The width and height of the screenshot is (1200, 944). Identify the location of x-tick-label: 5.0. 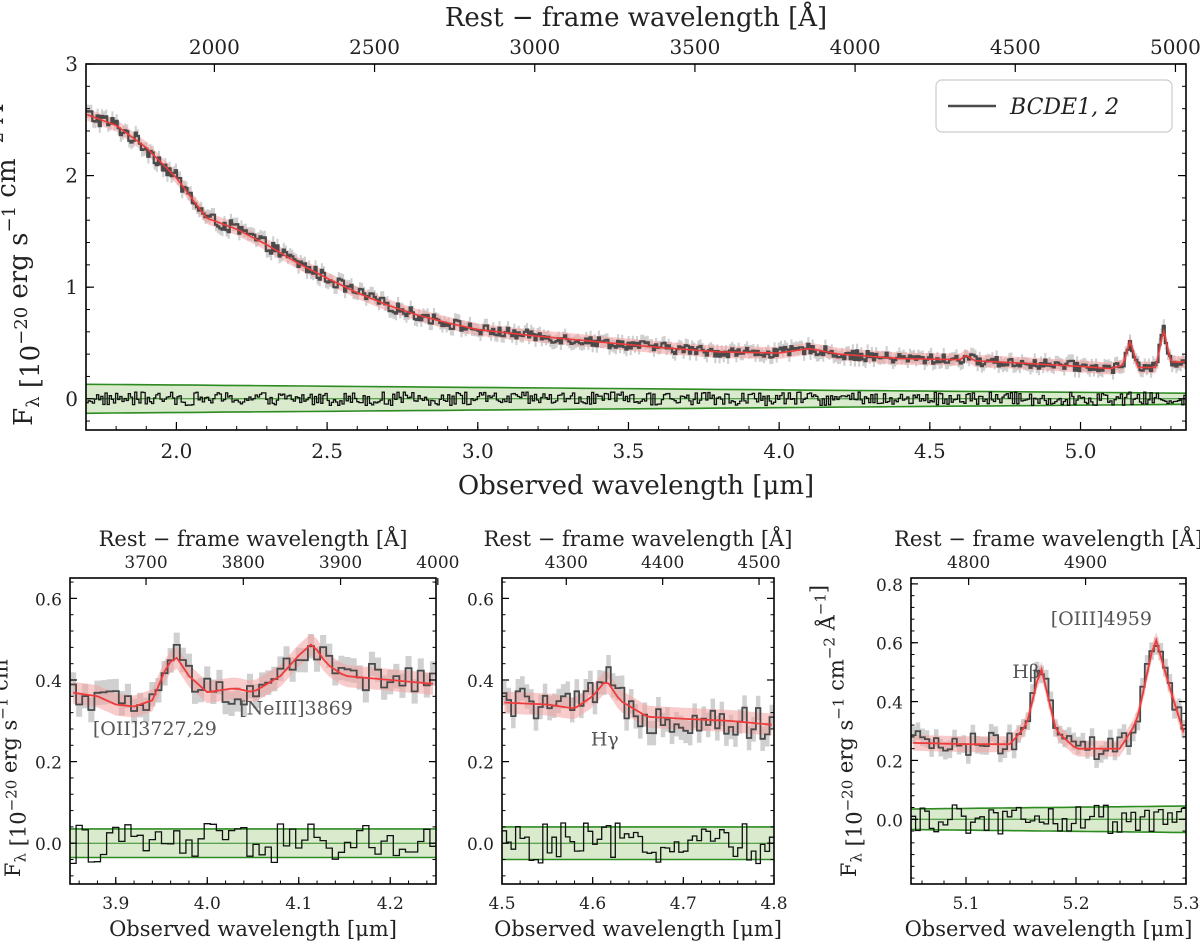
(1081, 451).